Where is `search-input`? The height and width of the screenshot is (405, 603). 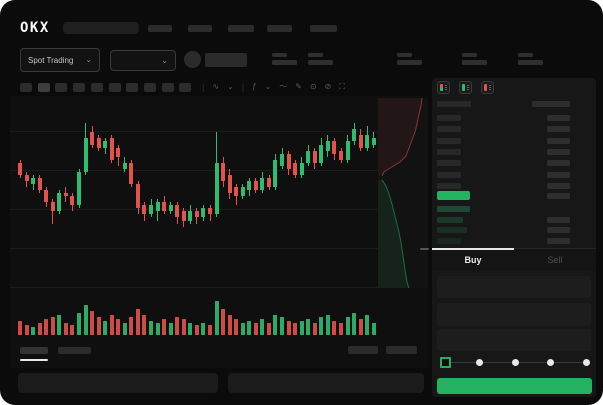 search-input is located at coordinates (101, 28).